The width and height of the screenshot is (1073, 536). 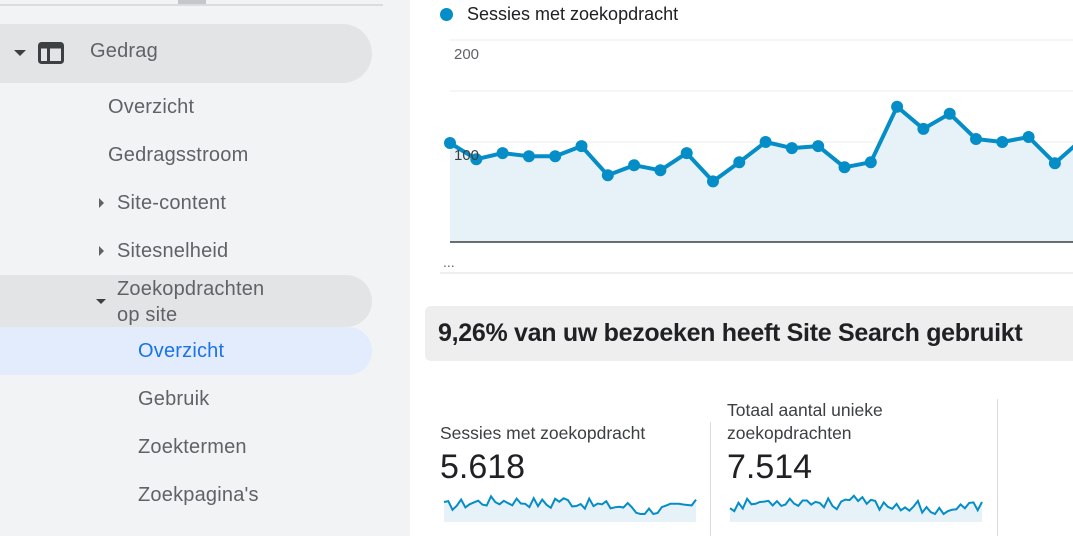 I want to click on sparkline-unieke-zoekopdrachten, so click(x=856, y=508).